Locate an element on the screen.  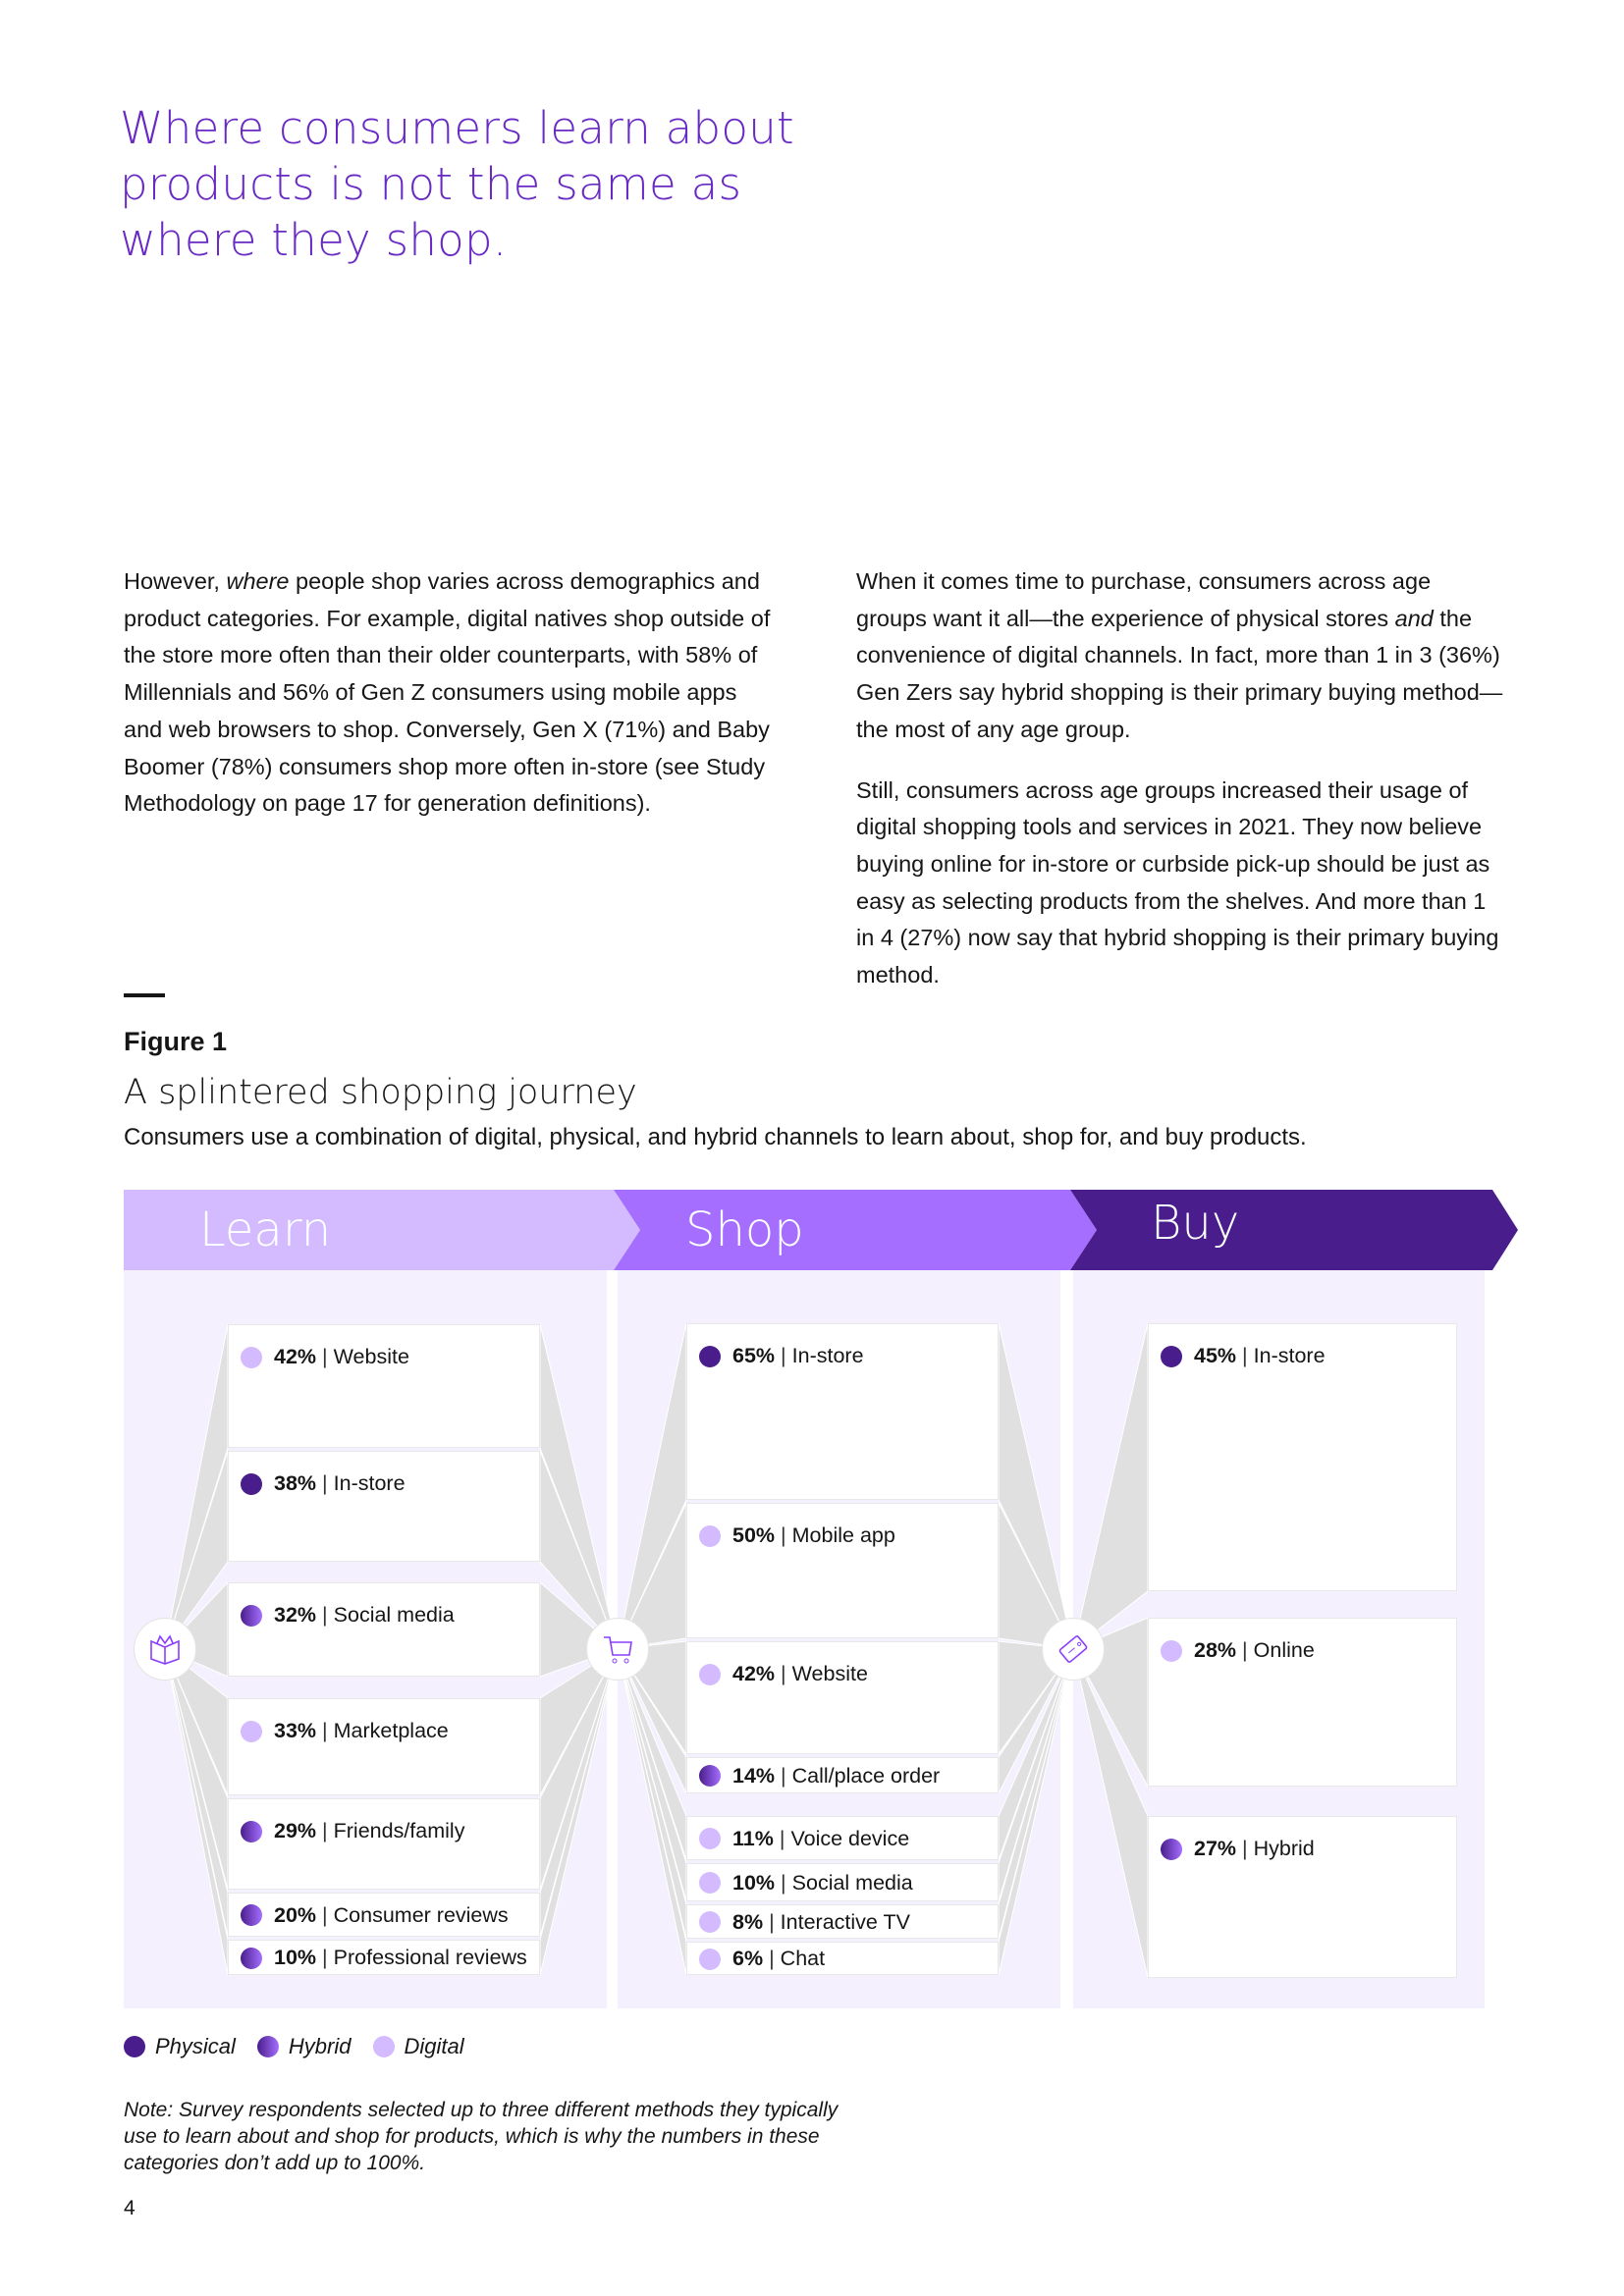
channel-card: 6% | Chat is located at coordinates (842, 1958).